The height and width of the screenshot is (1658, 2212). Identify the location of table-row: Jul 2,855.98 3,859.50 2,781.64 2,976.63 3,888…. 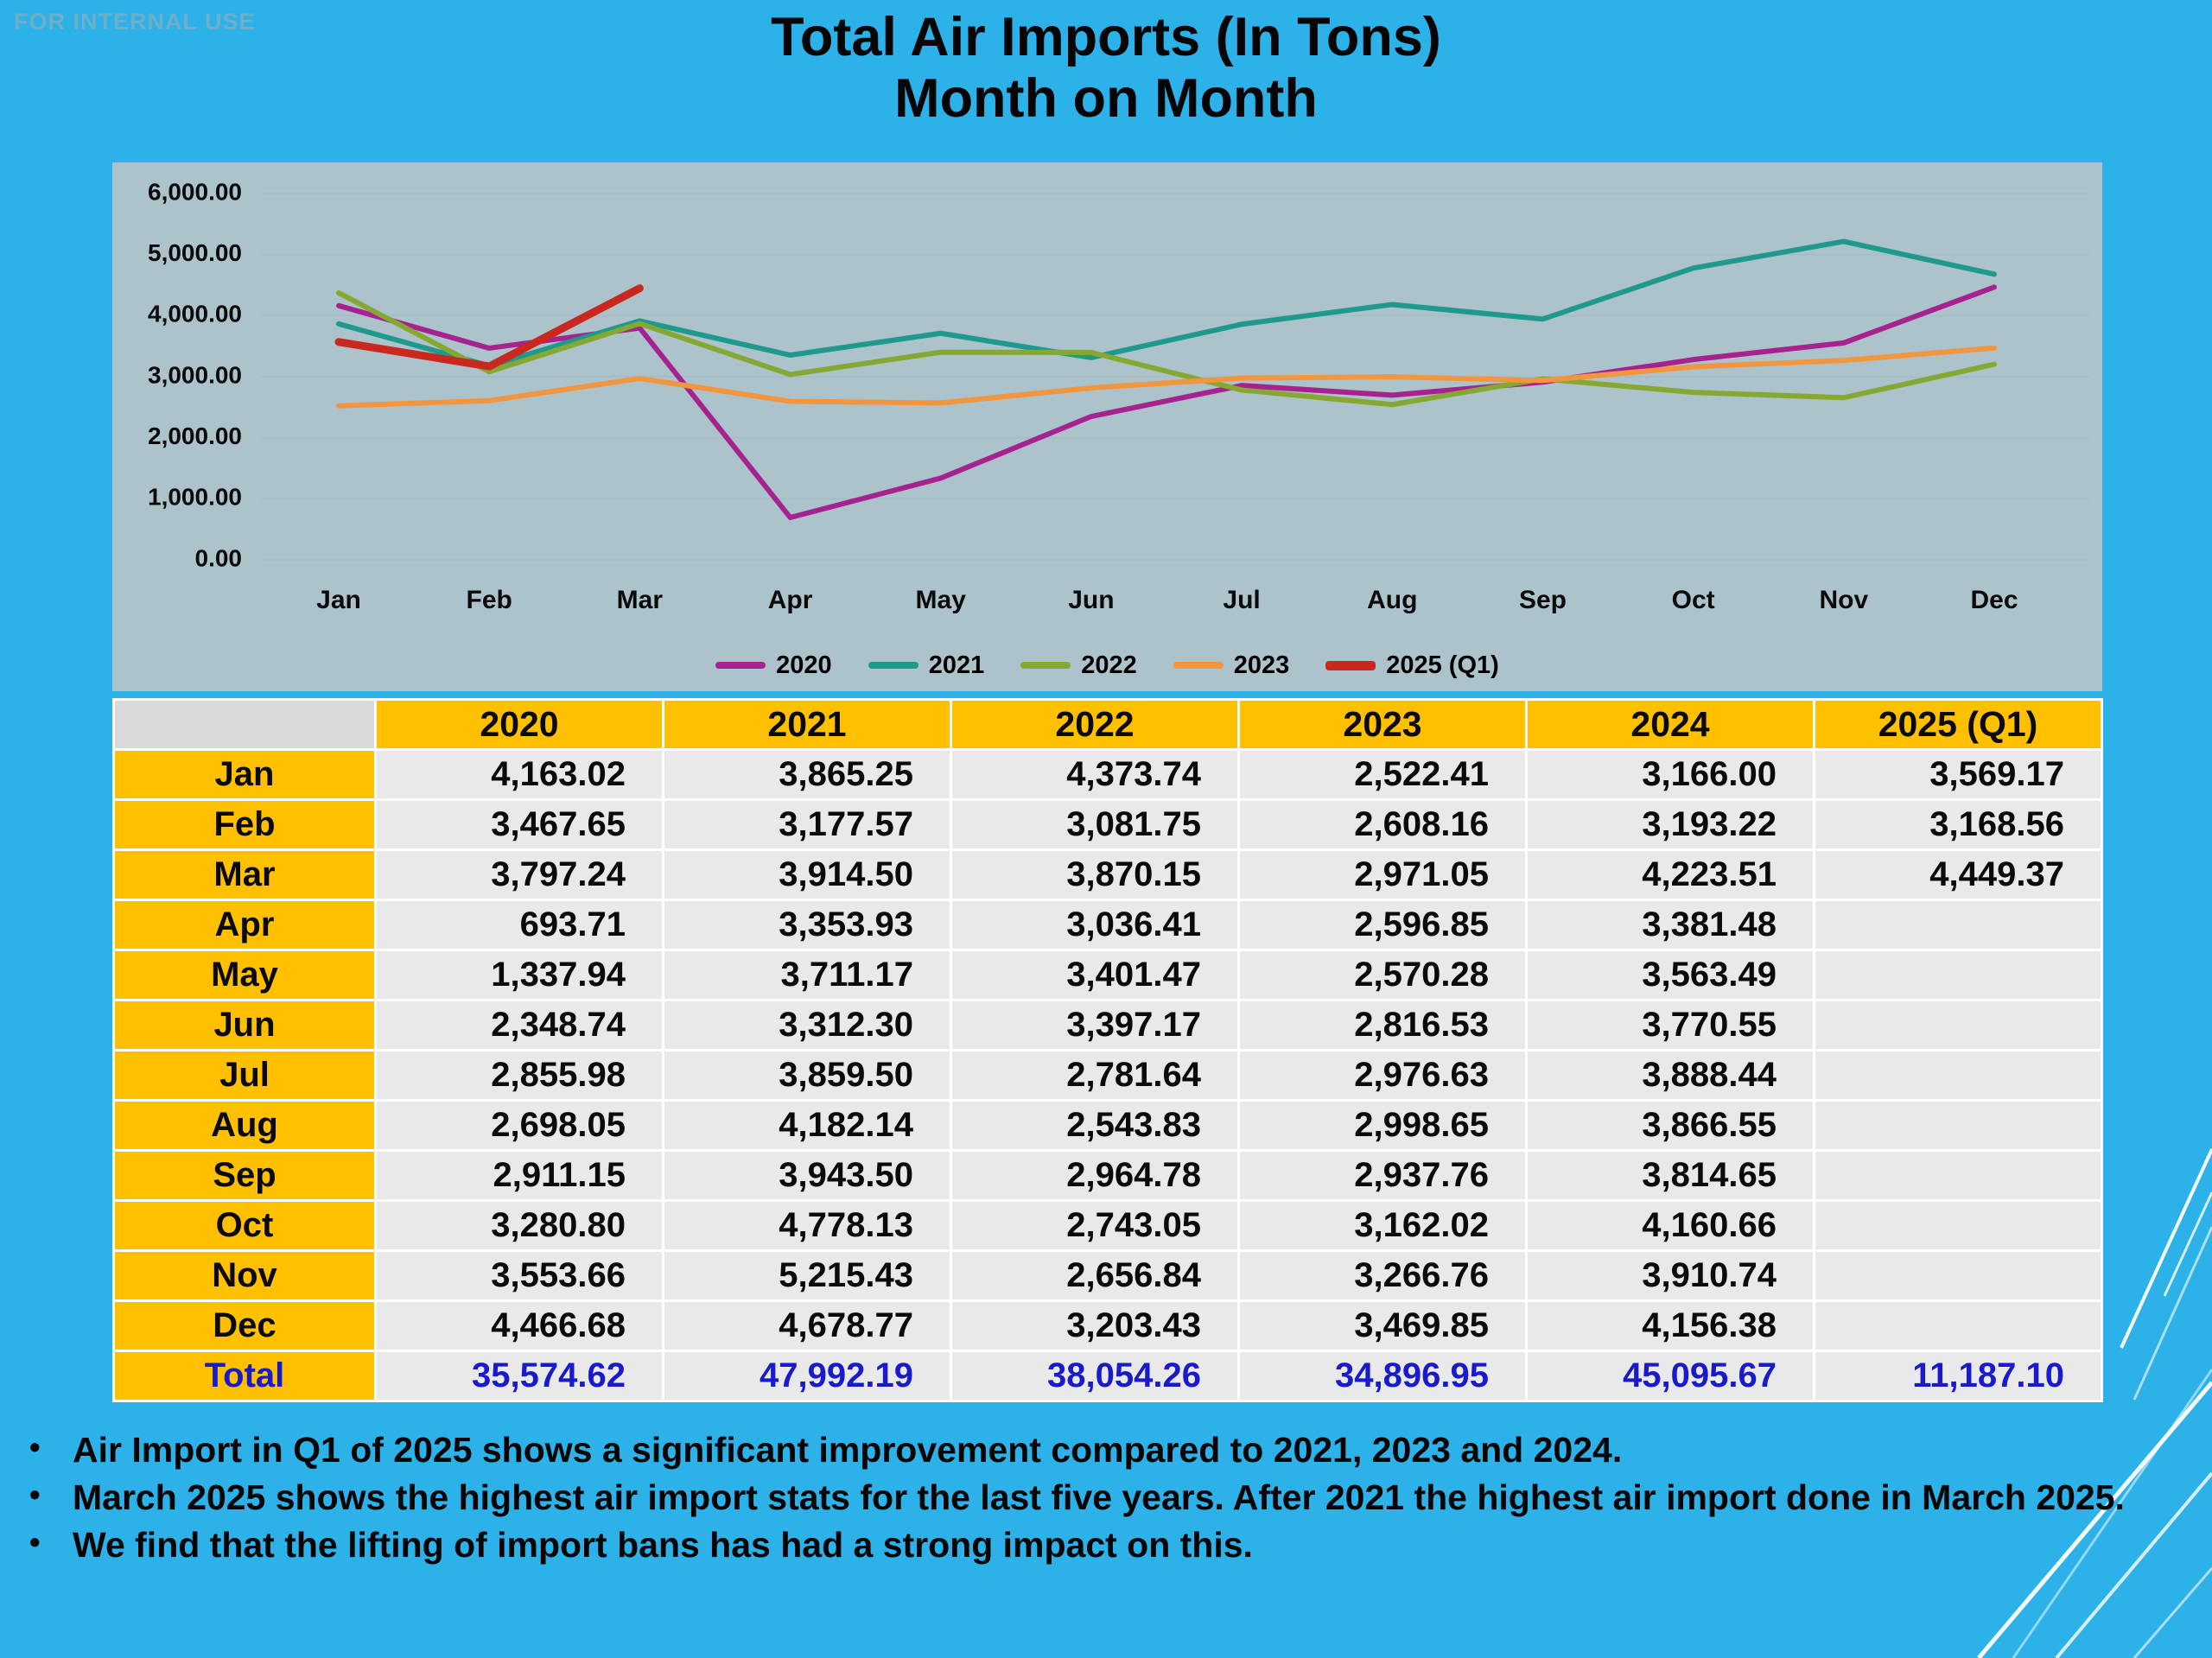
(1107, 1075).